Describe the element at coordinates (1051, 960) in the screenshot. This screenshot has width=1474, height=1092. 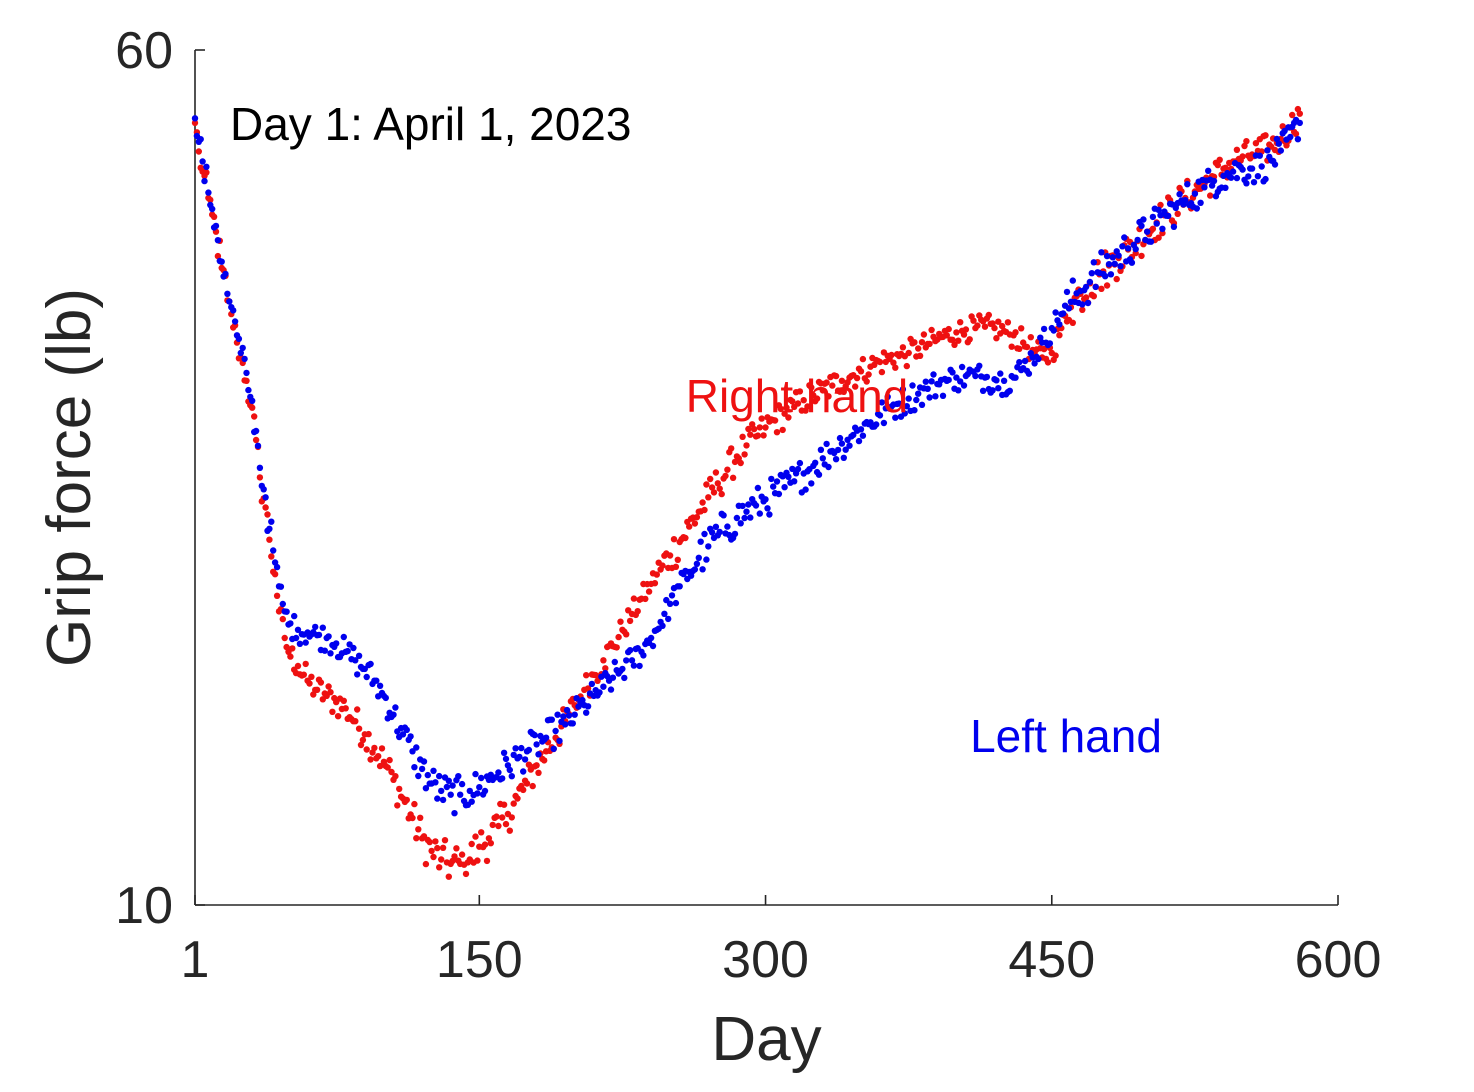
I see `x-tick-label: 450` at that location.